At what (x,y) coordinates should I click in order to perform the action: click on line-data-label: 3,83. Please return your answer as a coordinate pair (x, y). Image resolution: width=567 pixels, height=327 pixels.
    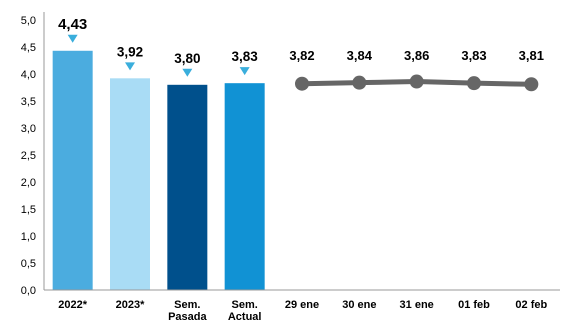
    Looking at the image, I should click on (473, 55).